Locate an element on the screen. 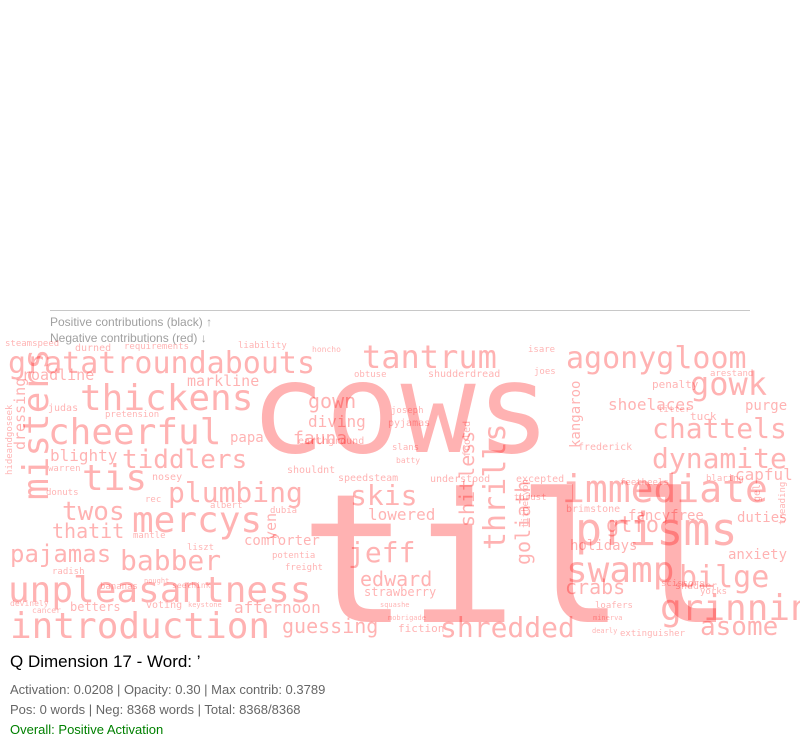  cloud-word: titheryon is located at coordinates (526, 503).